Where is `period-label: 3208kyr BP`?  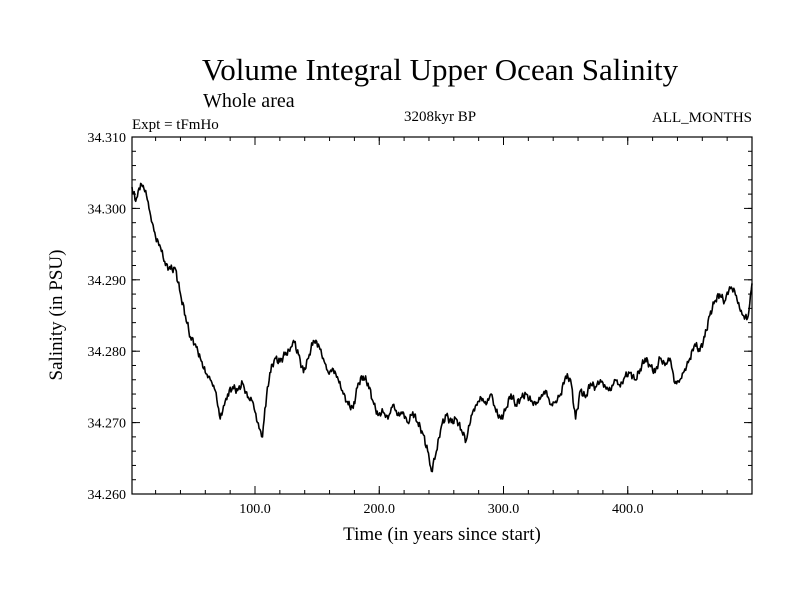
period-label: 3208kyr BP is located at coordinates (440, 117).